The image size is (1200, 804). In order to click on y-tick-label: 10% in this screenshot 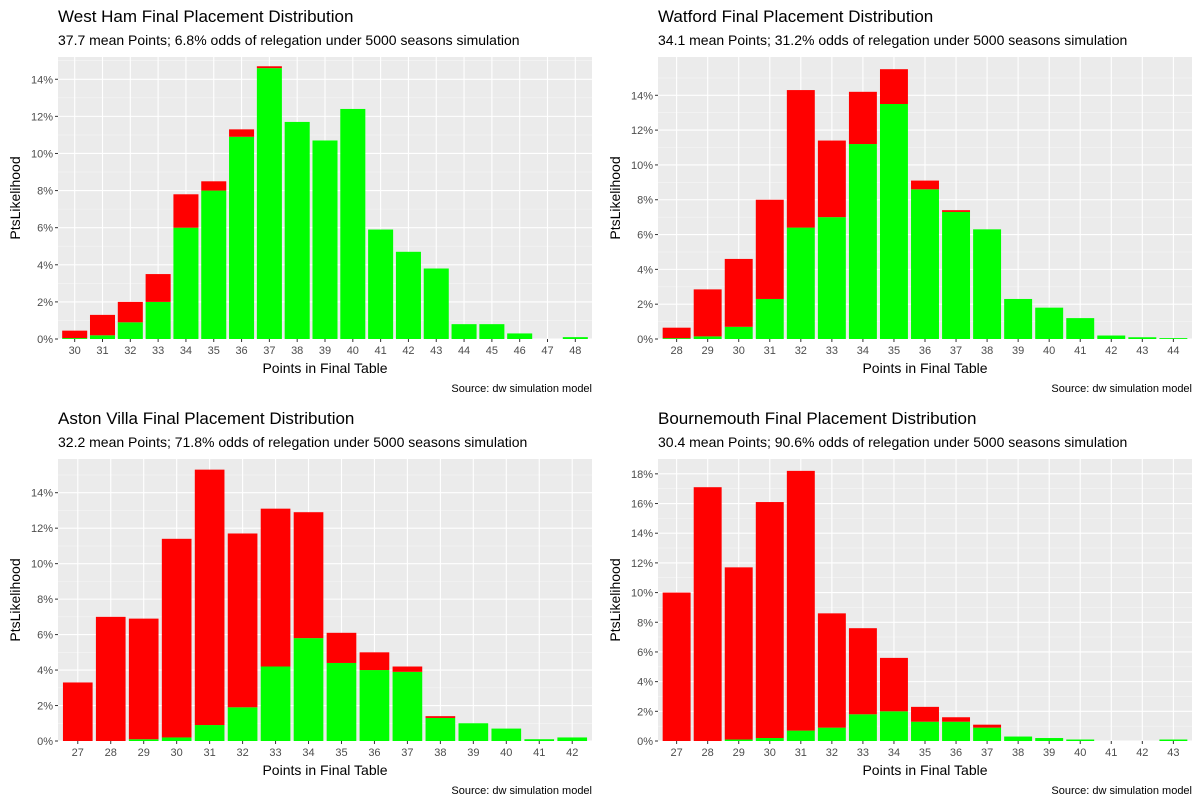, I will do `click(42, 565)`.